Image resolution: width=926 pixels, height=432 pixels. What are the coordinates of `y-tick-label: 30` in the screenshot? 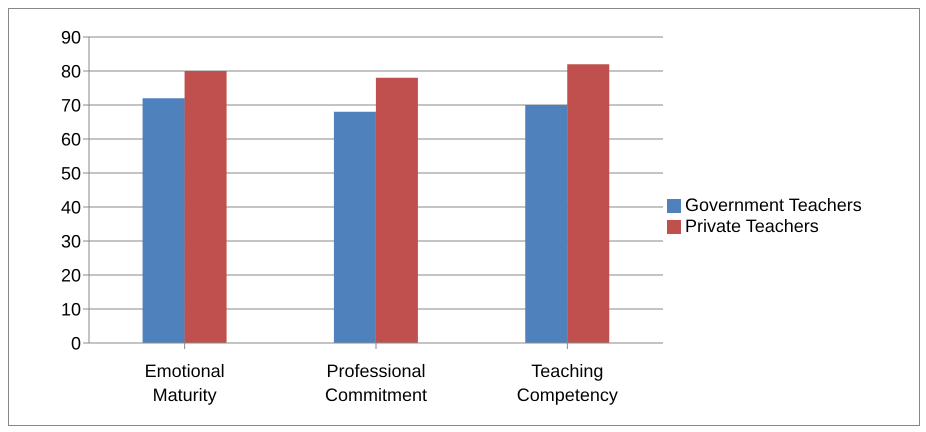 It's located at (70, 241).